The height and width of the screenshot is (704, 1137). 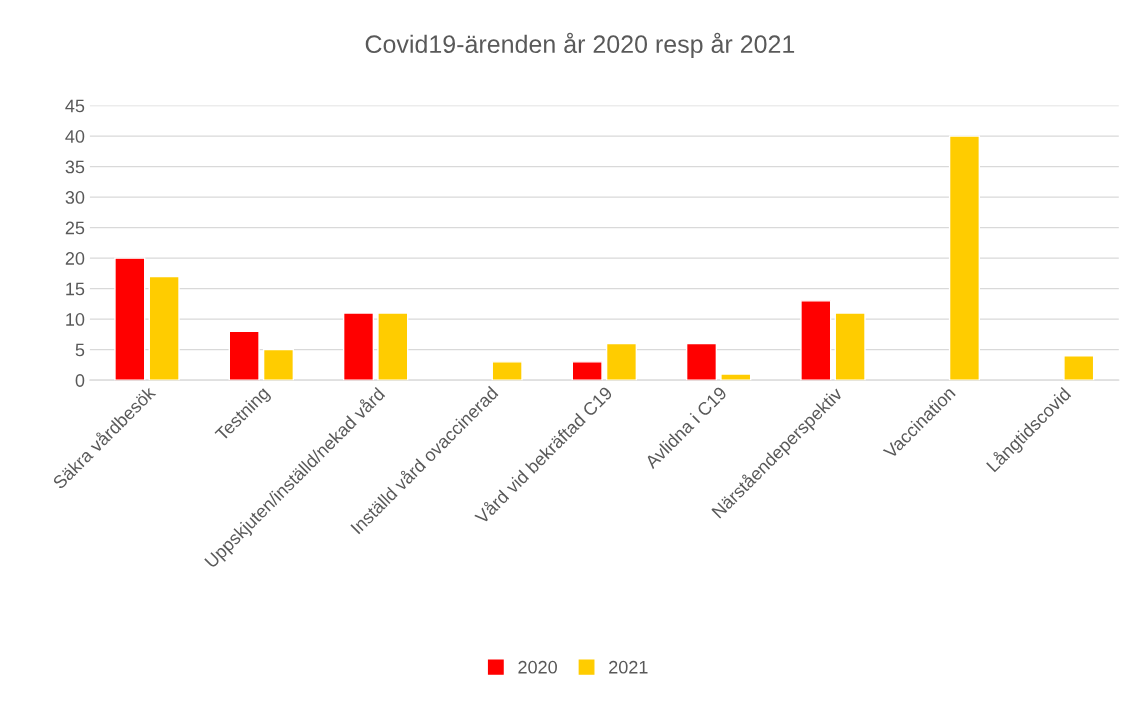 What do you see at coordinates (80, 350) in the screenshot?
I see `y-tick-label: 5` at bounding box center [80, 350].